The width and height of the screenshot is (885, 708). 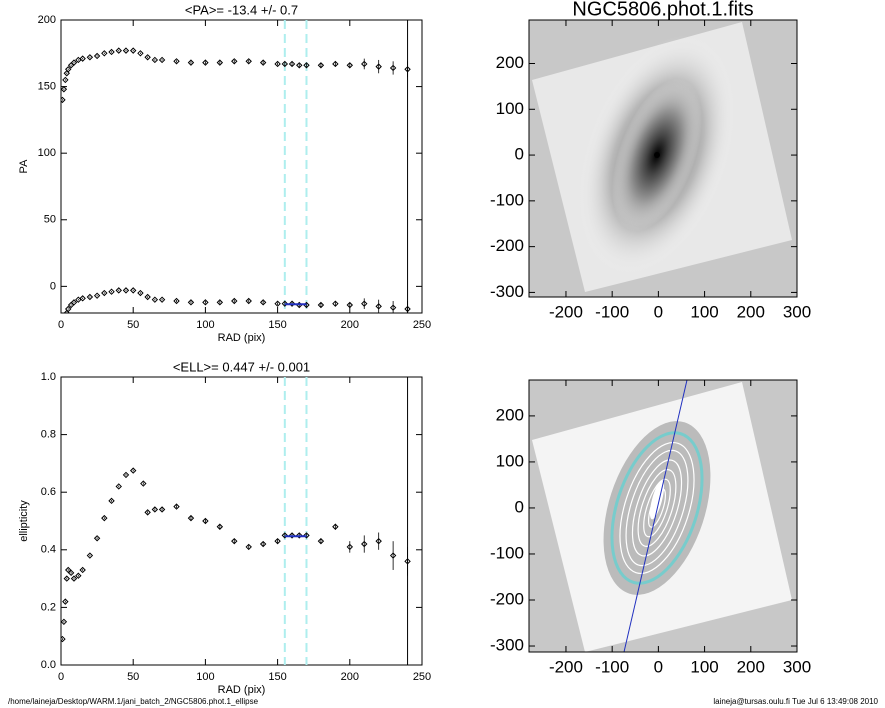 What do you see at coordinates (133, 325) in the screenshot?
I see `x-tick-label: 50` at bounding box center [133, 325].